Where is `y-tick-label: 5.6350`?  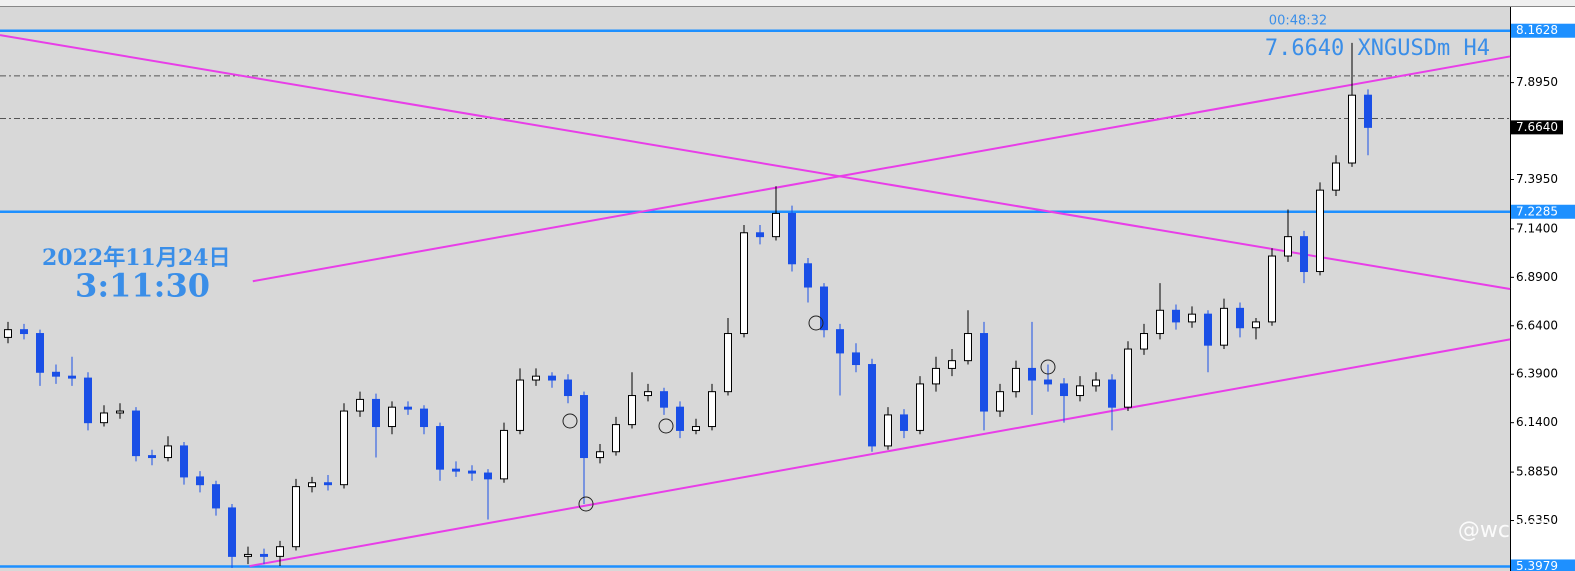
y-tick-label: 5.6350 is located at coordinates (1537, 520).